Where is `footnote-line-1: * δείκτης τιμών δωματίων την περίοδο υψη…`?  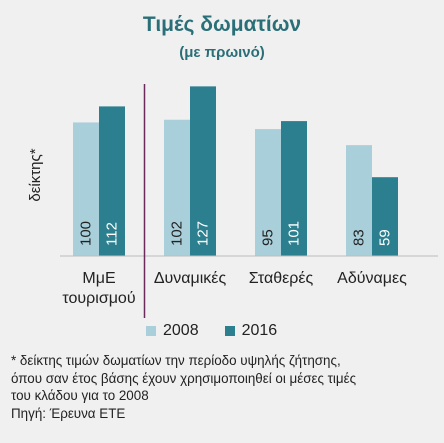
footnote-line-1: * δείκτης τιμών δωματίων την περίοδο υψη… is located at coordinates (176, 360).